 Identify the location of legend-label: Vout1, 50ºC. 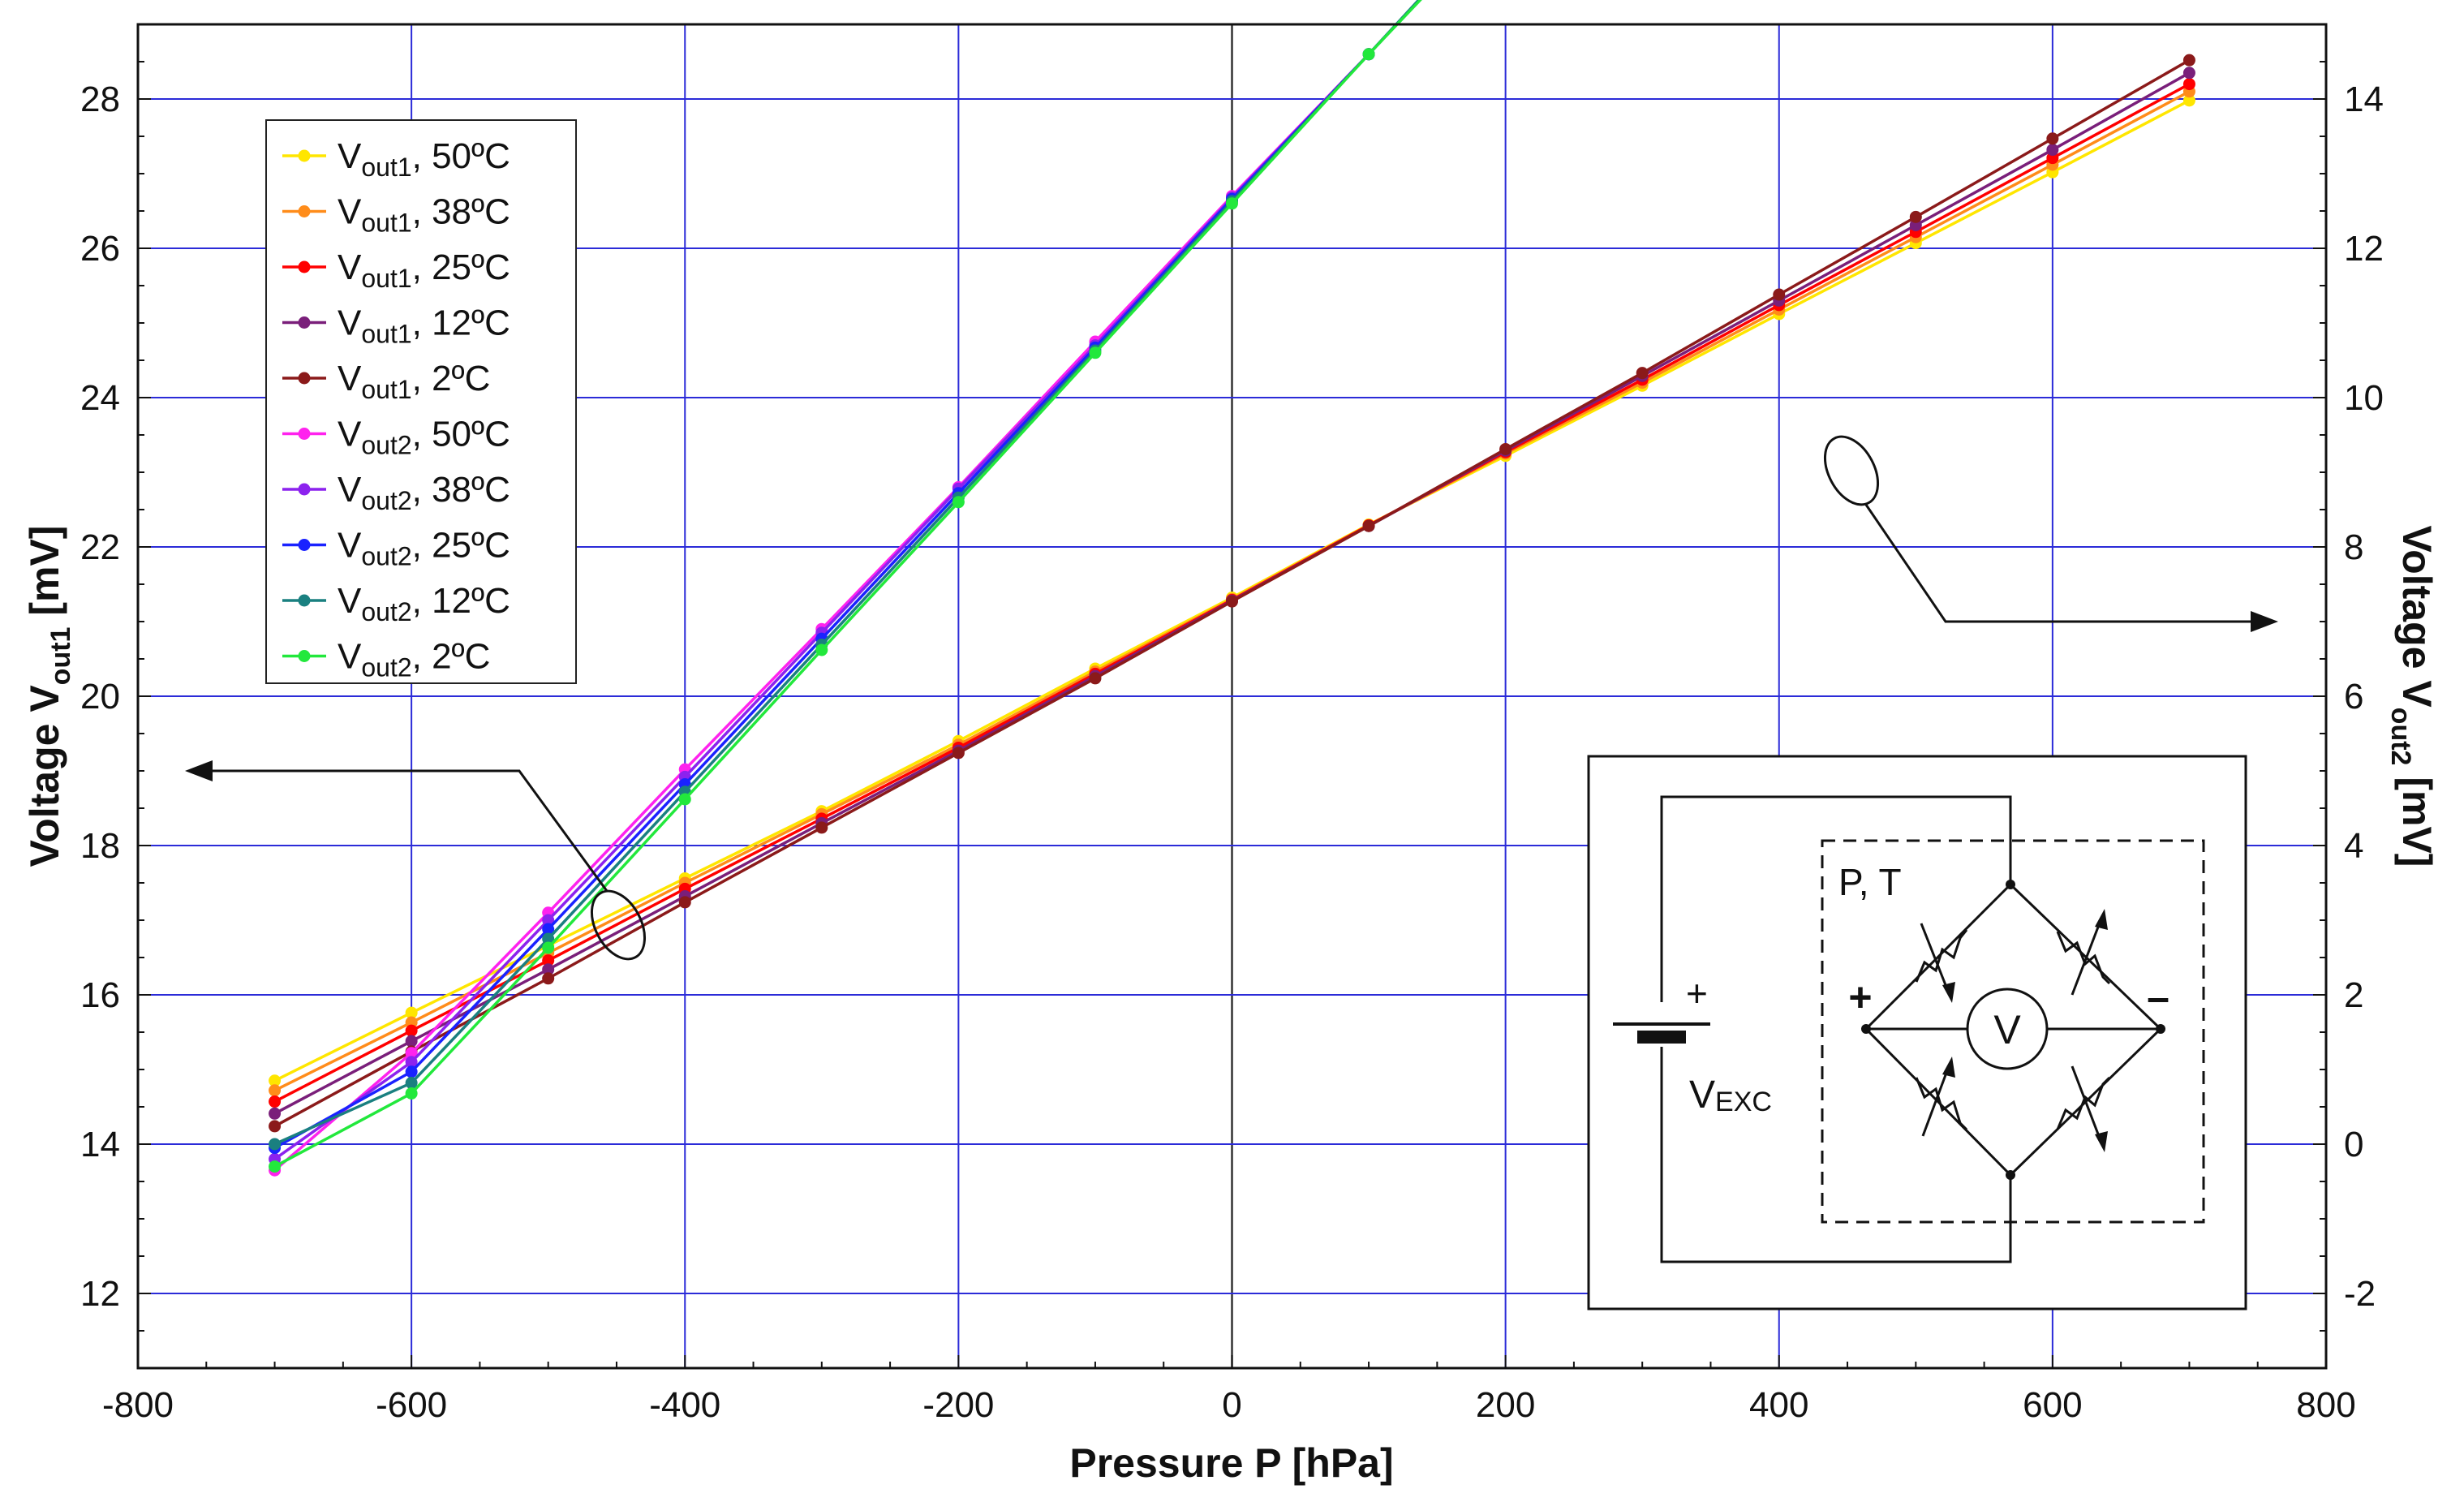
(424, 159).